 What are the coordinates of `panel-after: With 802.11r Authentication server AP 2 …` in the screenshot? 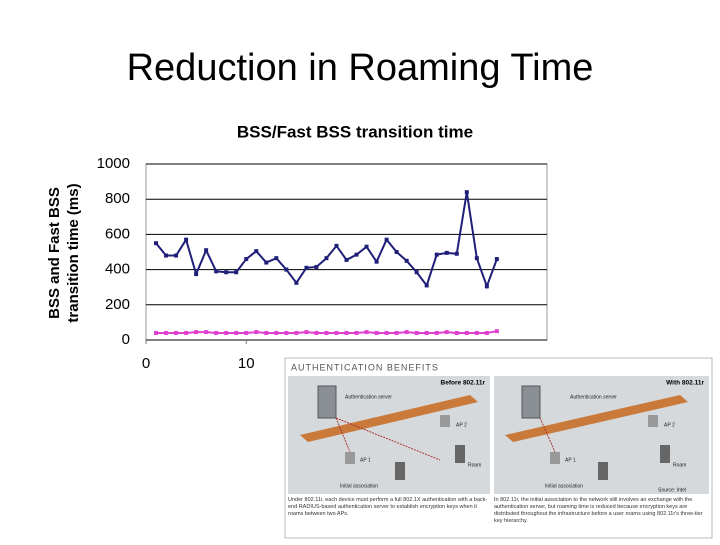 It's located at (601, 450).